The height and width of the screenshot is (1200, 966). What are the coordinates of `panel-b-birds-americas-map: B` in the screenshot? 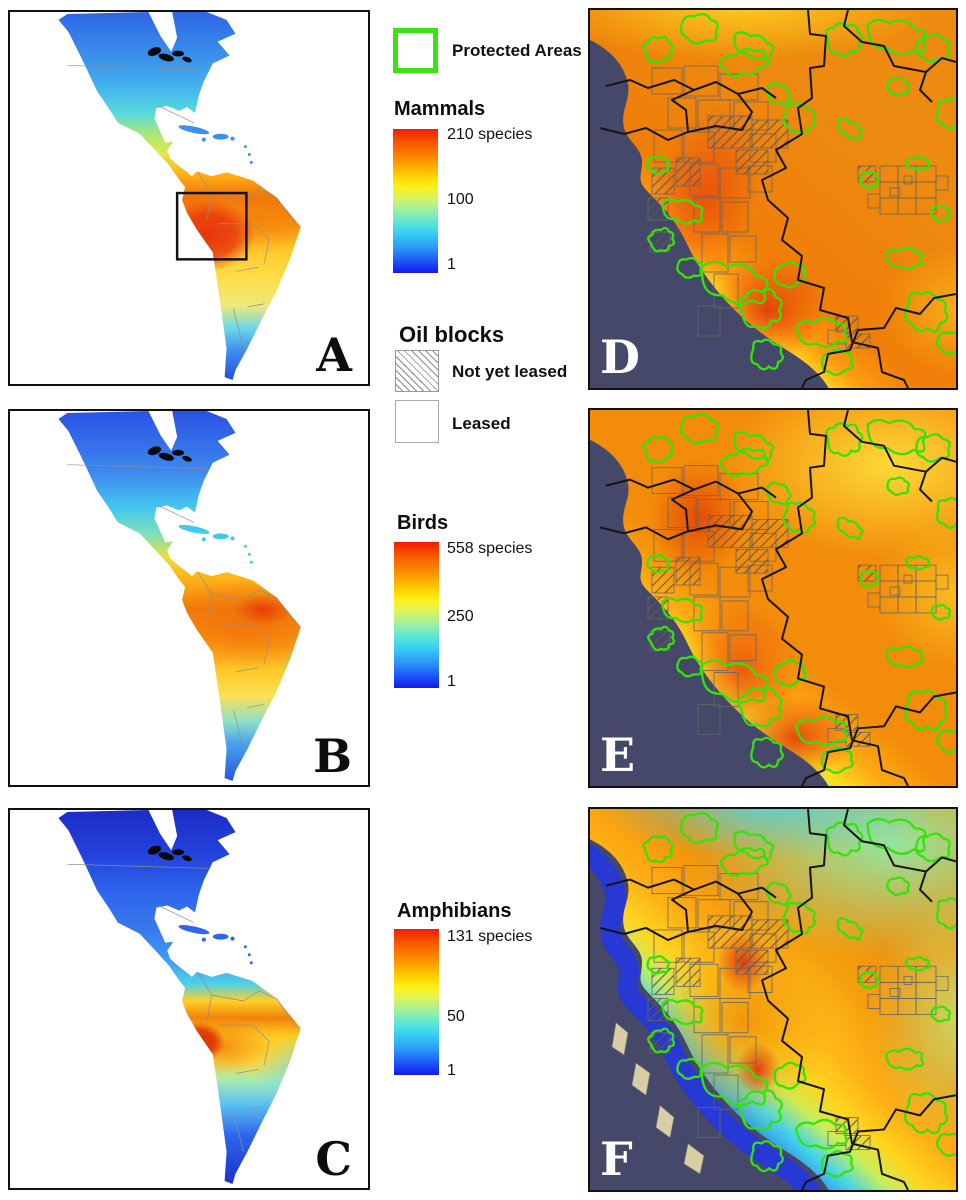 It's located at (189, 598).